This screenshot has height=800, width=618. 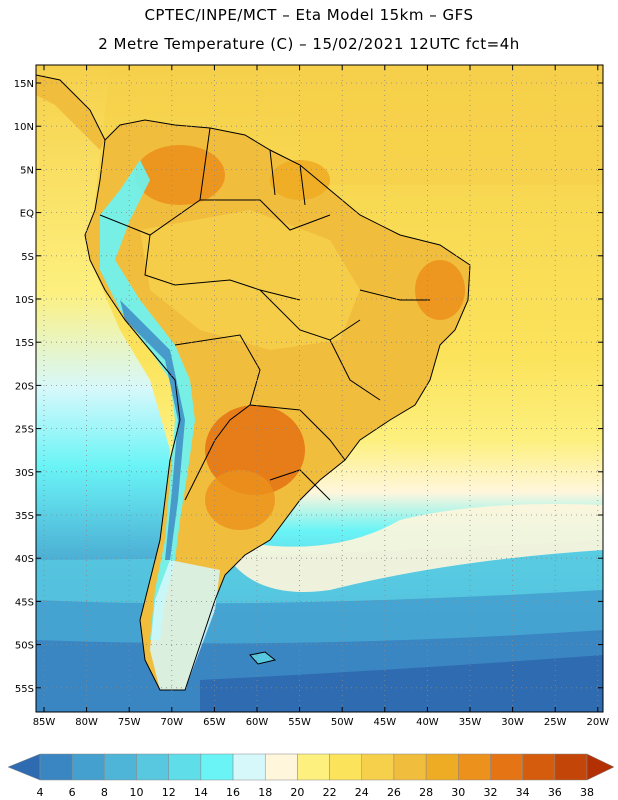 What do you see at coordinates (330, 792) in the screenshot?
I see `colorbar-label: 22` at bounding box center [330, 792].